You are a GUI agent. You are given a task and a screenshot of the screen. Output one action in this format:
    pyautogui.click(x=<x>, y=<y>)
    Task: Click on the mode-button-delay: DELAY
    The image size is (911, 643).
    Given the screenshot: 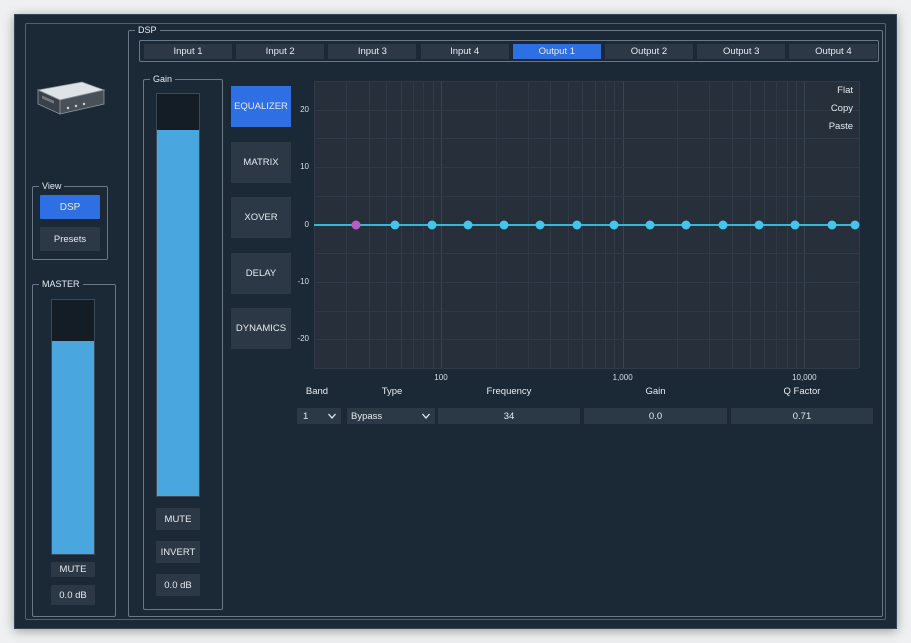 What is the action you would take?
    pyautogui.click(x=261, y=273)
    